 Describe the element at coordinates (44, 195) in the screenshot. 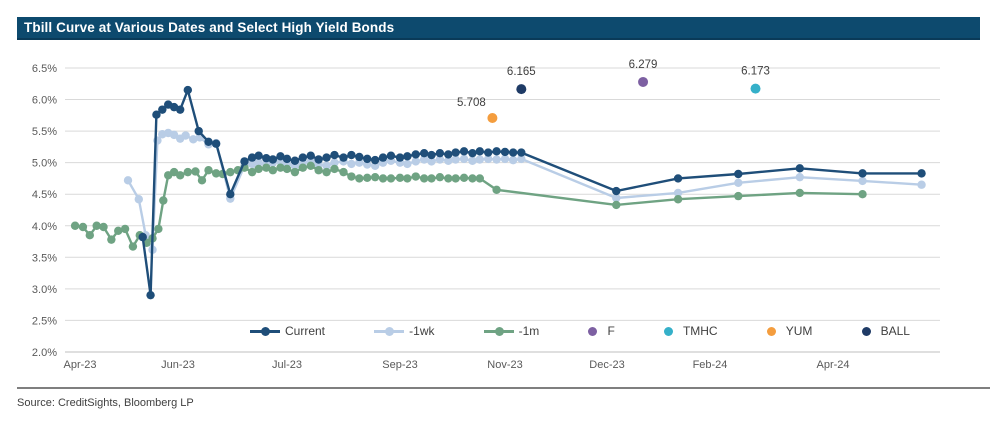

I see `y-tick-label: 4.5%` at that location.